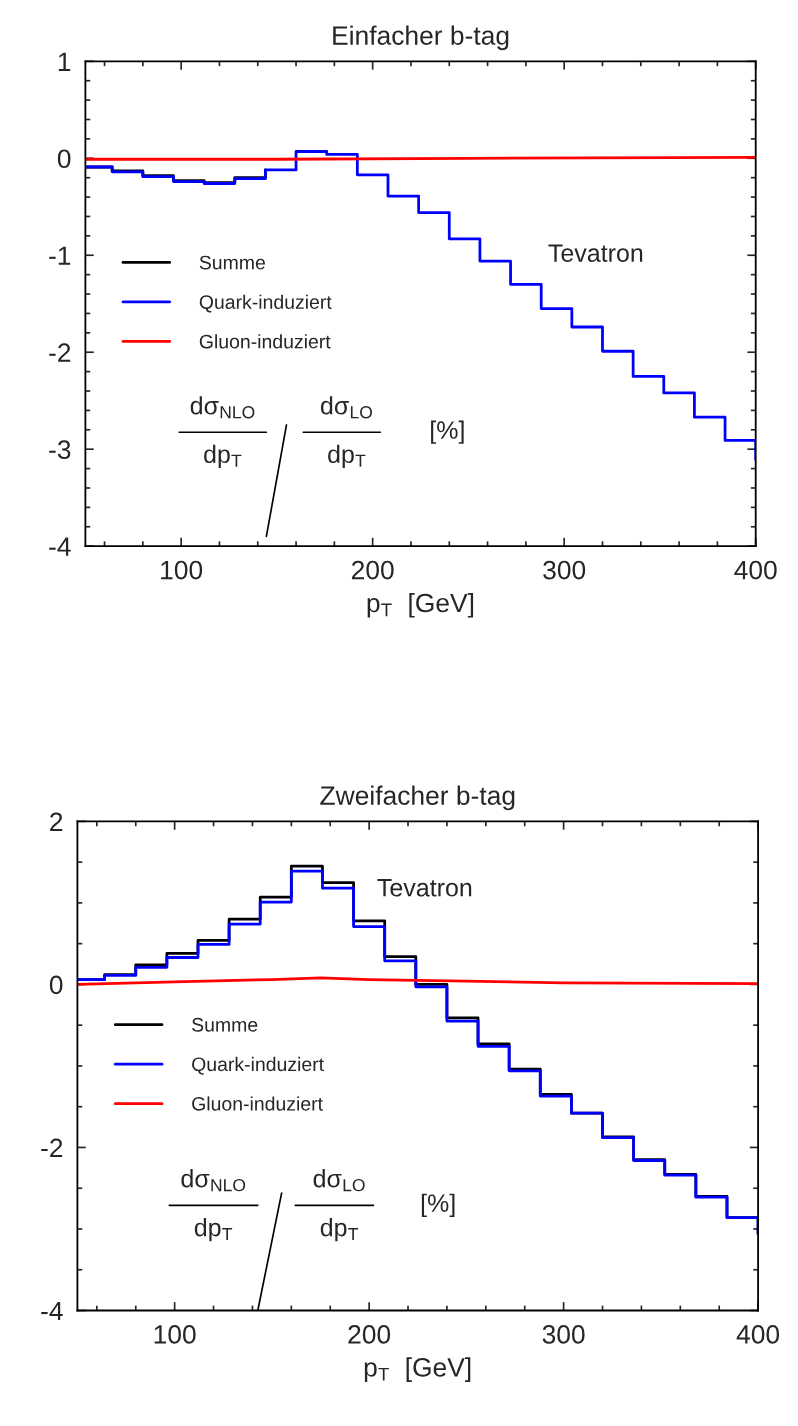  Describe the element at coordinates (56, 821) in the screenshot. I see `y-tick-label: 2` at that location.